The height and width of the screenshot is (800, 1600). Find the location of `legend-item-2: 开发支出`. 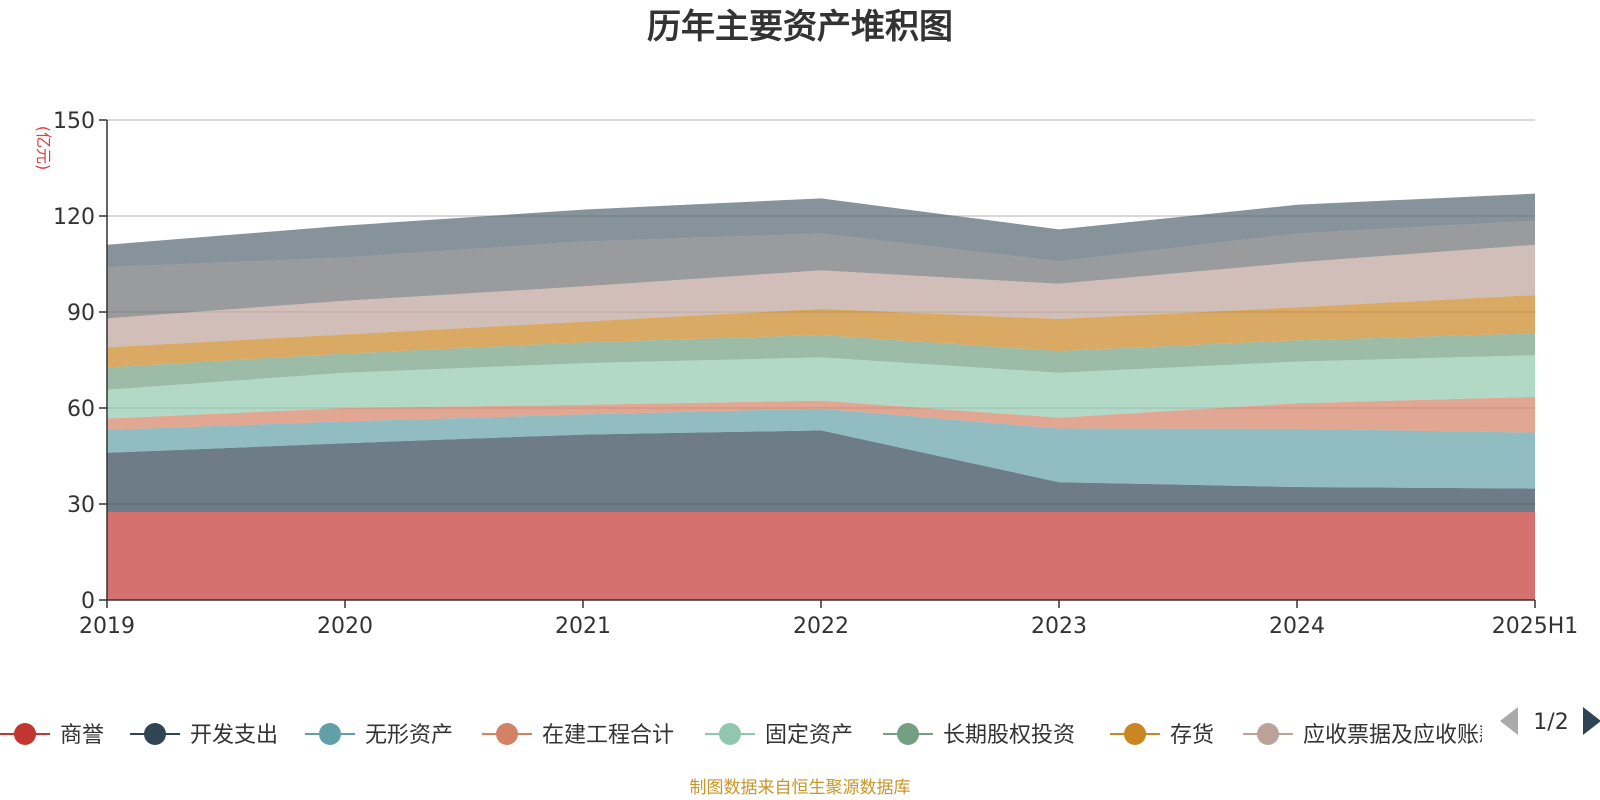

legend-item-2: 开发支出 is located at coordinates (204, 735).